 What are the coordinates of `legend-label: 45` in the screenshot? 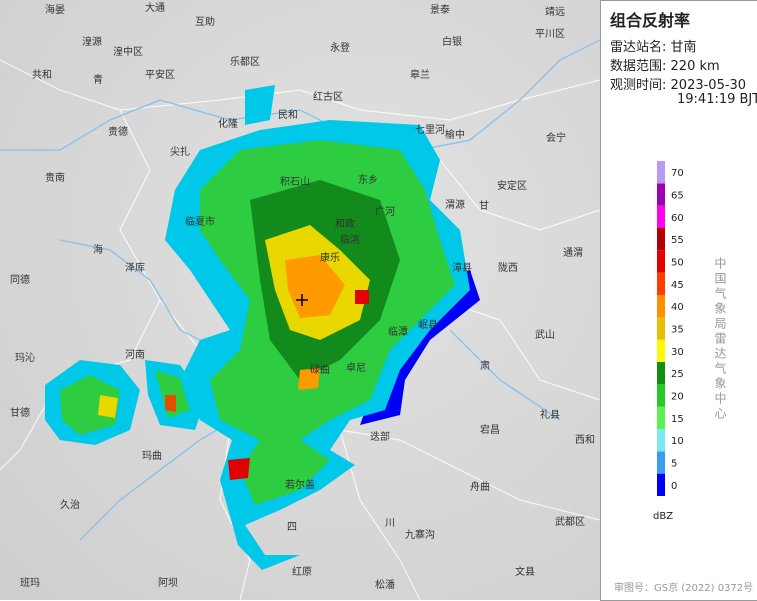 It's located at (677, 285).